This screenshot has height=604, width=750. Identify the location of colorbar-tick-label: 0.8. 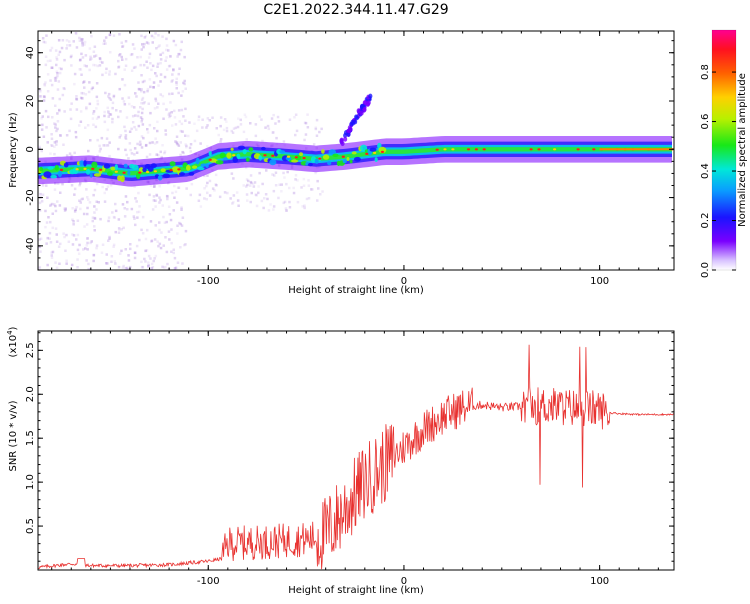
(705, 72).